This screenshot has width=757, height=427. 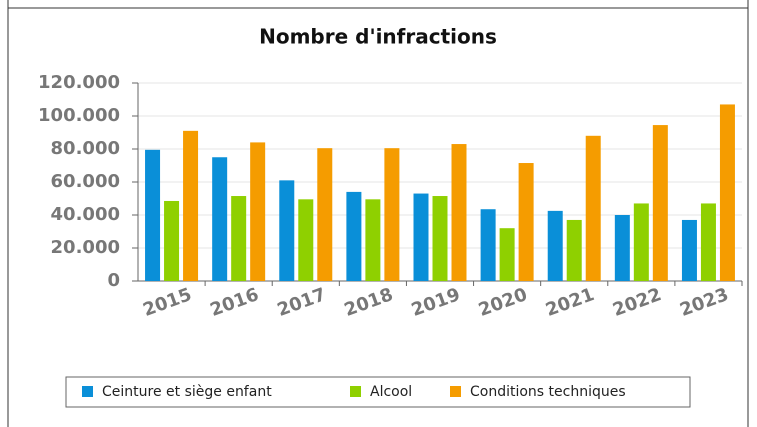 I want to click on y-tick-label: 120.000, so click(x=79, y=82).